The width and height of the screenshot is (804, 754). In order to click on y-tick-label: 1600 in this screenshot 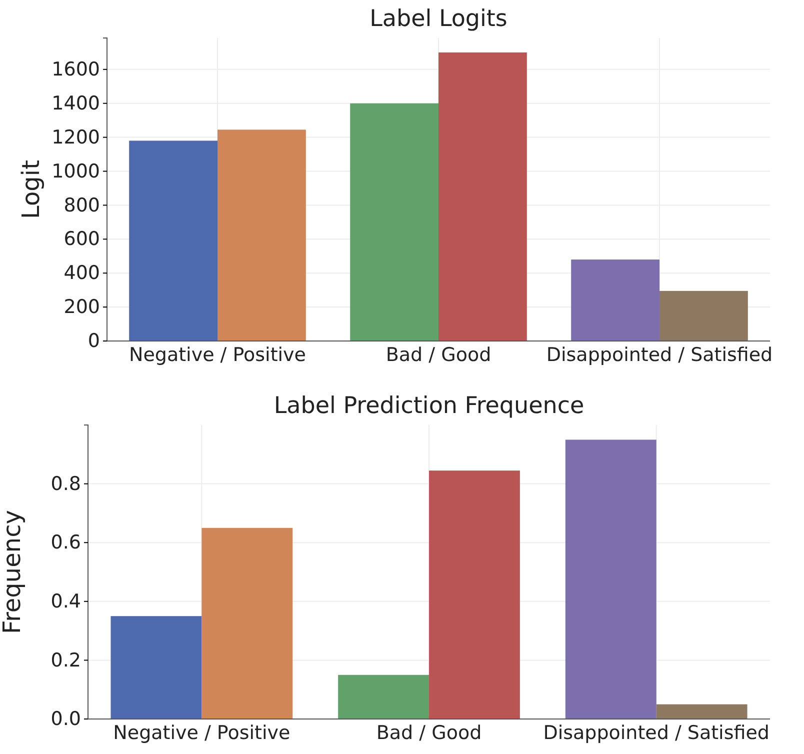, I will do `click(76, 69)`.